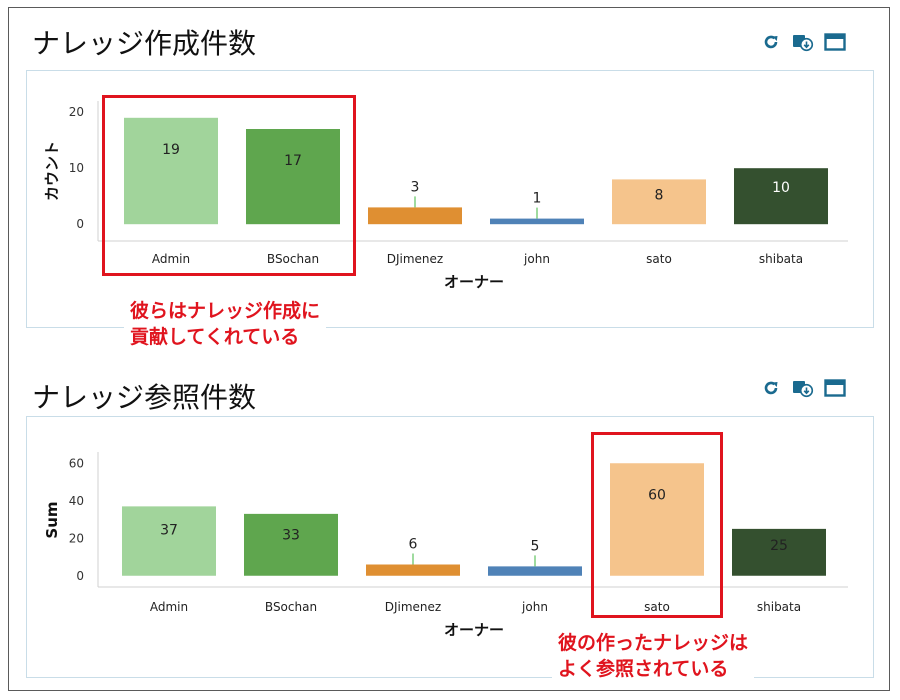 Image resolution: width=900 pixels, height=700 pixels. I want to click on data-label: 33, so click(291, 536).